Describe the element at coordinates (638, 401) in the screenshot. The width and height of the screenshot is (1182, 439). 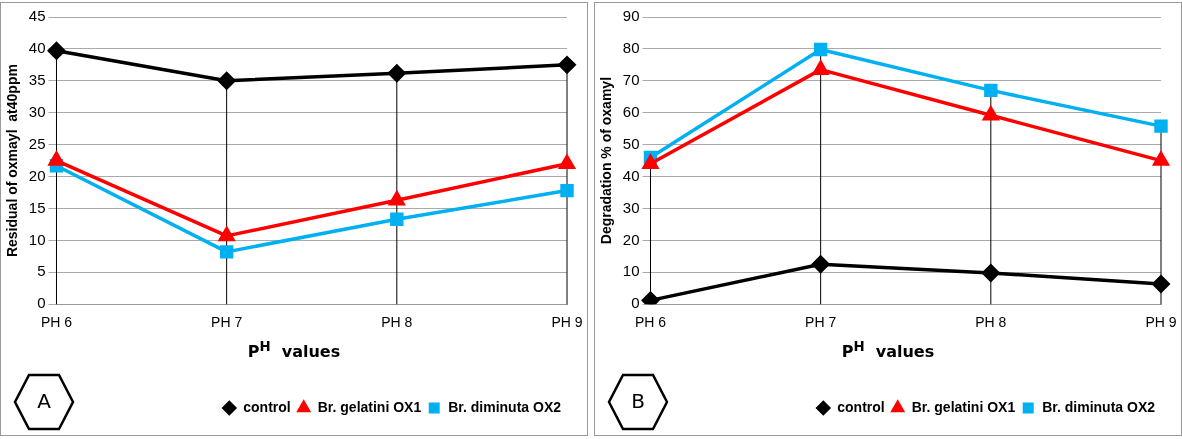
I see `text: B` at that location.